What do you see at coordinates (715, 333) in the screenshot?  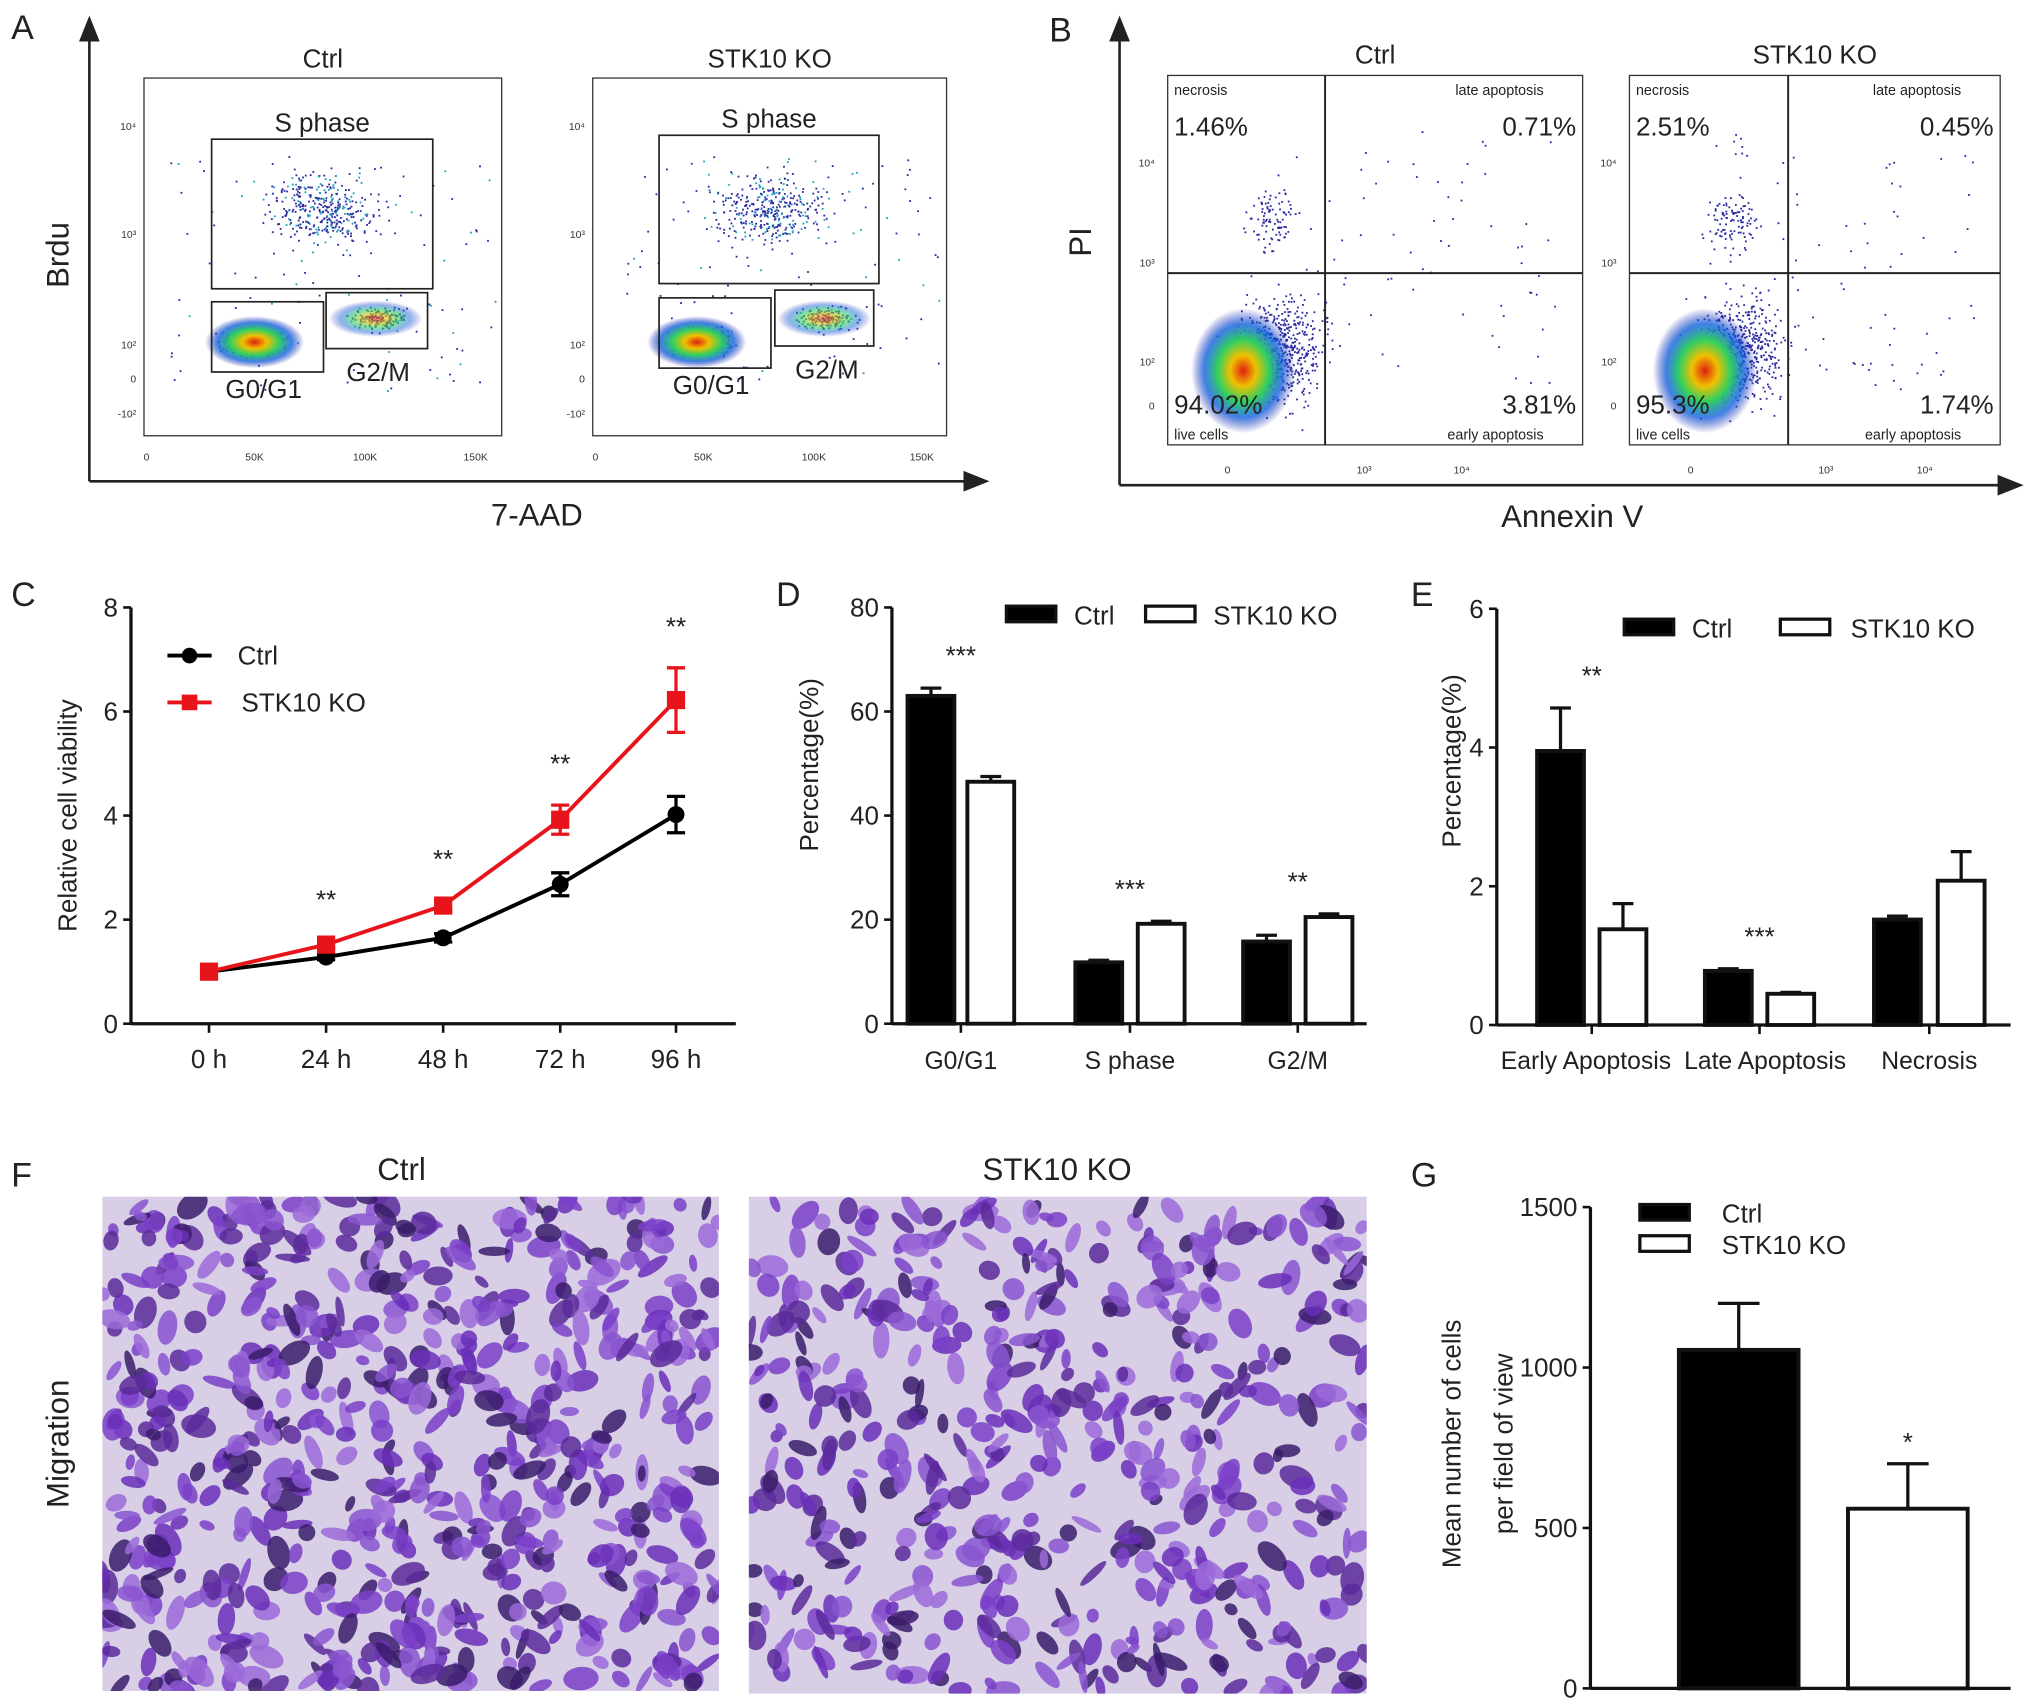 I see `gate-g0g1` at bounding box center [715, 333].